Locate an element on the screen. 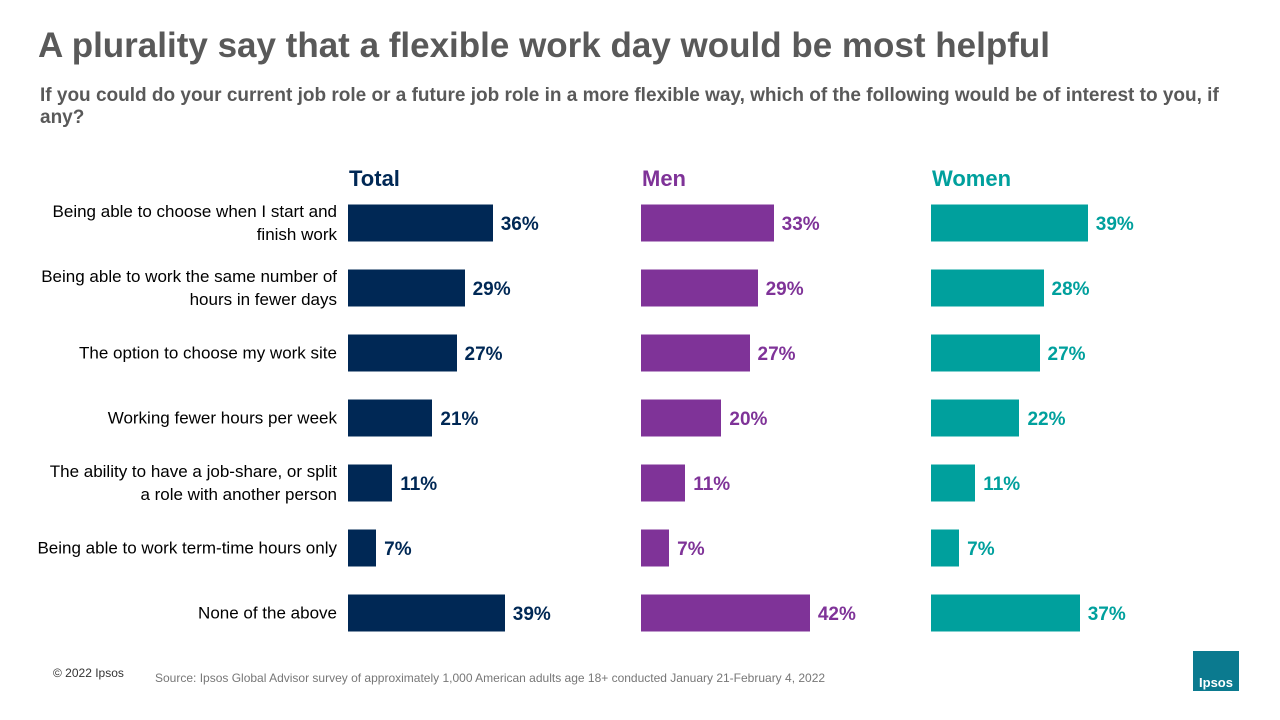 The height and width of the screenshot is (720, 1280). value-label: 28% is located at coordinates (1070, 289).